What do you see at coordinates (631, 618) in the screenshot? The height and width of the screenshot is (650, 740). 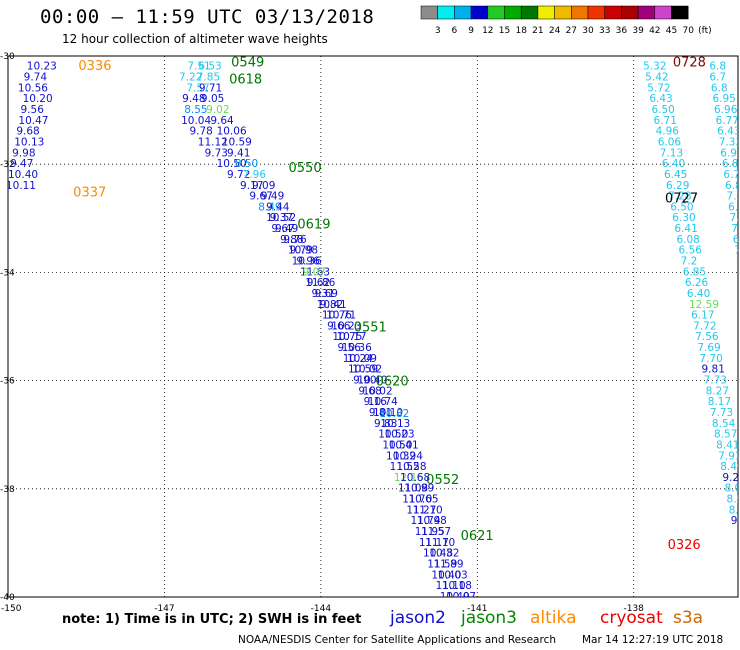 I see `legend-cryosat: cryosat` at bounding box center [631, 618].